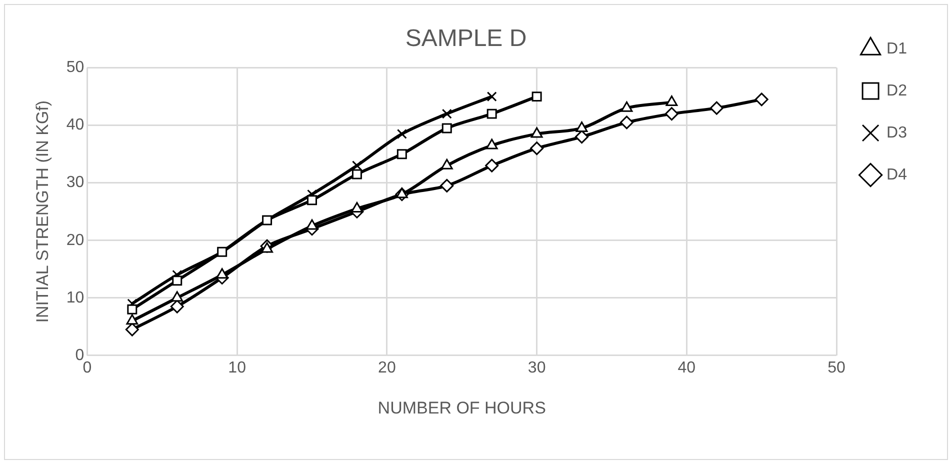 This screenshot has height=464, width=952. Describe the element at coordinates (75, 125) in the screenshot. I see `y-tick-label: 40` at that location.